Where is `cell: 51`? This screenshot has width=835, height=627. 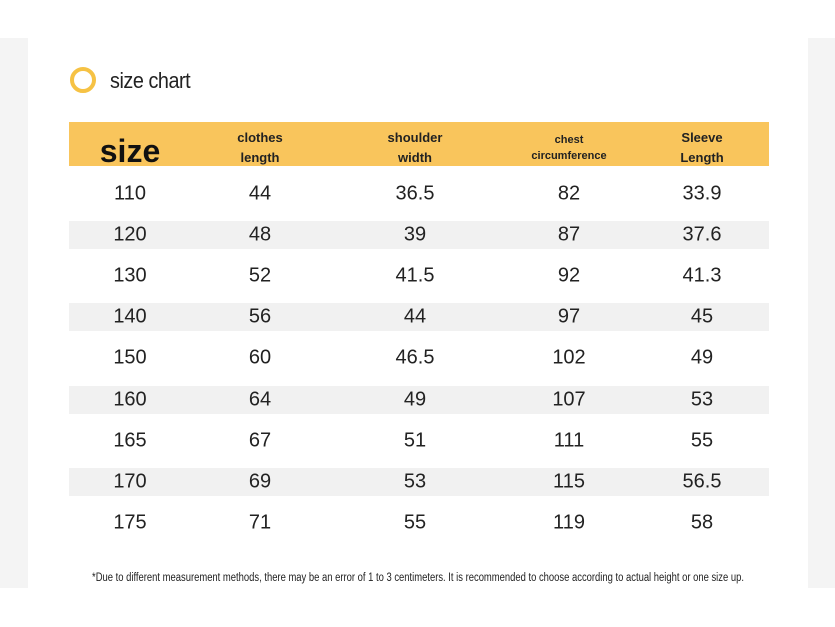
cell: 51 is located at coordinates (415, 440).